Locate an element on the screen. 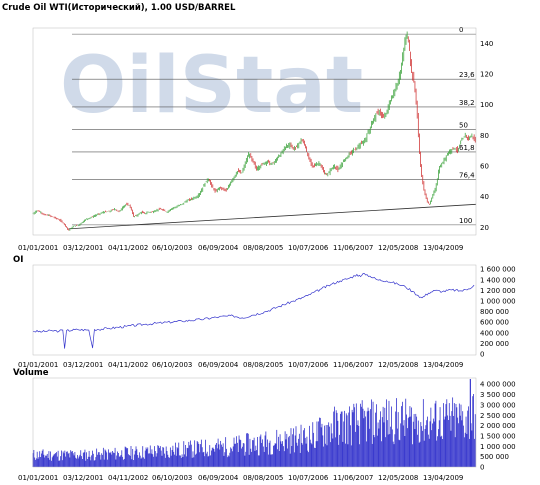 The image size is (540, 485). fib-level-label: 38,2 is located at coordinates (467, 103).